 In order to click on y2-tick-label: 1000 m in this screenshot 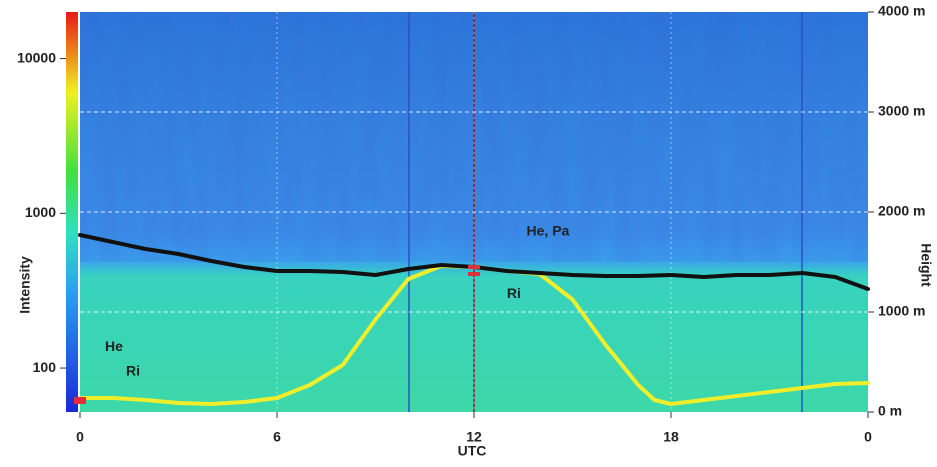, I will do `click(901, 311)`.